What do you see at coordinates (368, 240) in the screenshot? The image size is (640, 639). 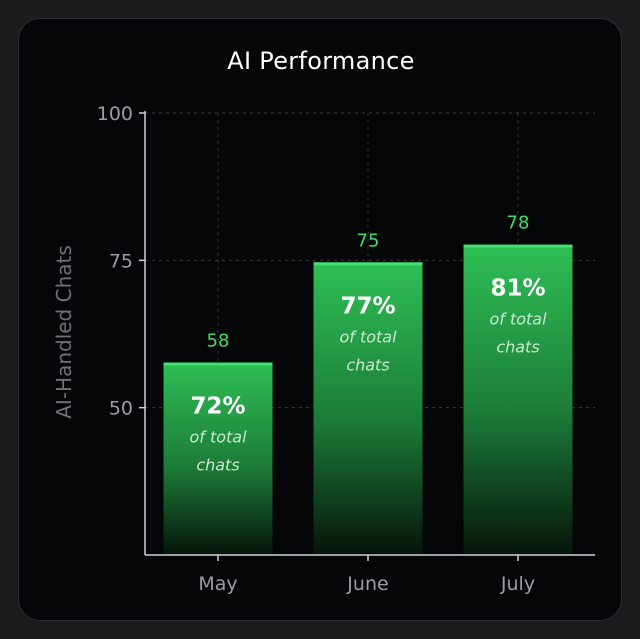 I see `data-label-value: 75` at bounding box center [368, 240].